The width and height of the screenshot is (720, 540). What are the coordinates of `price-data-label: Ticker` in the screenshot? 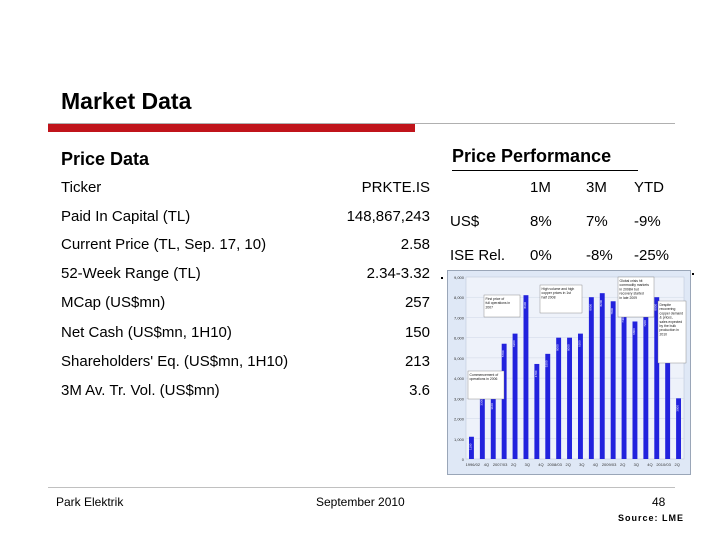 It's located at (81, 187).